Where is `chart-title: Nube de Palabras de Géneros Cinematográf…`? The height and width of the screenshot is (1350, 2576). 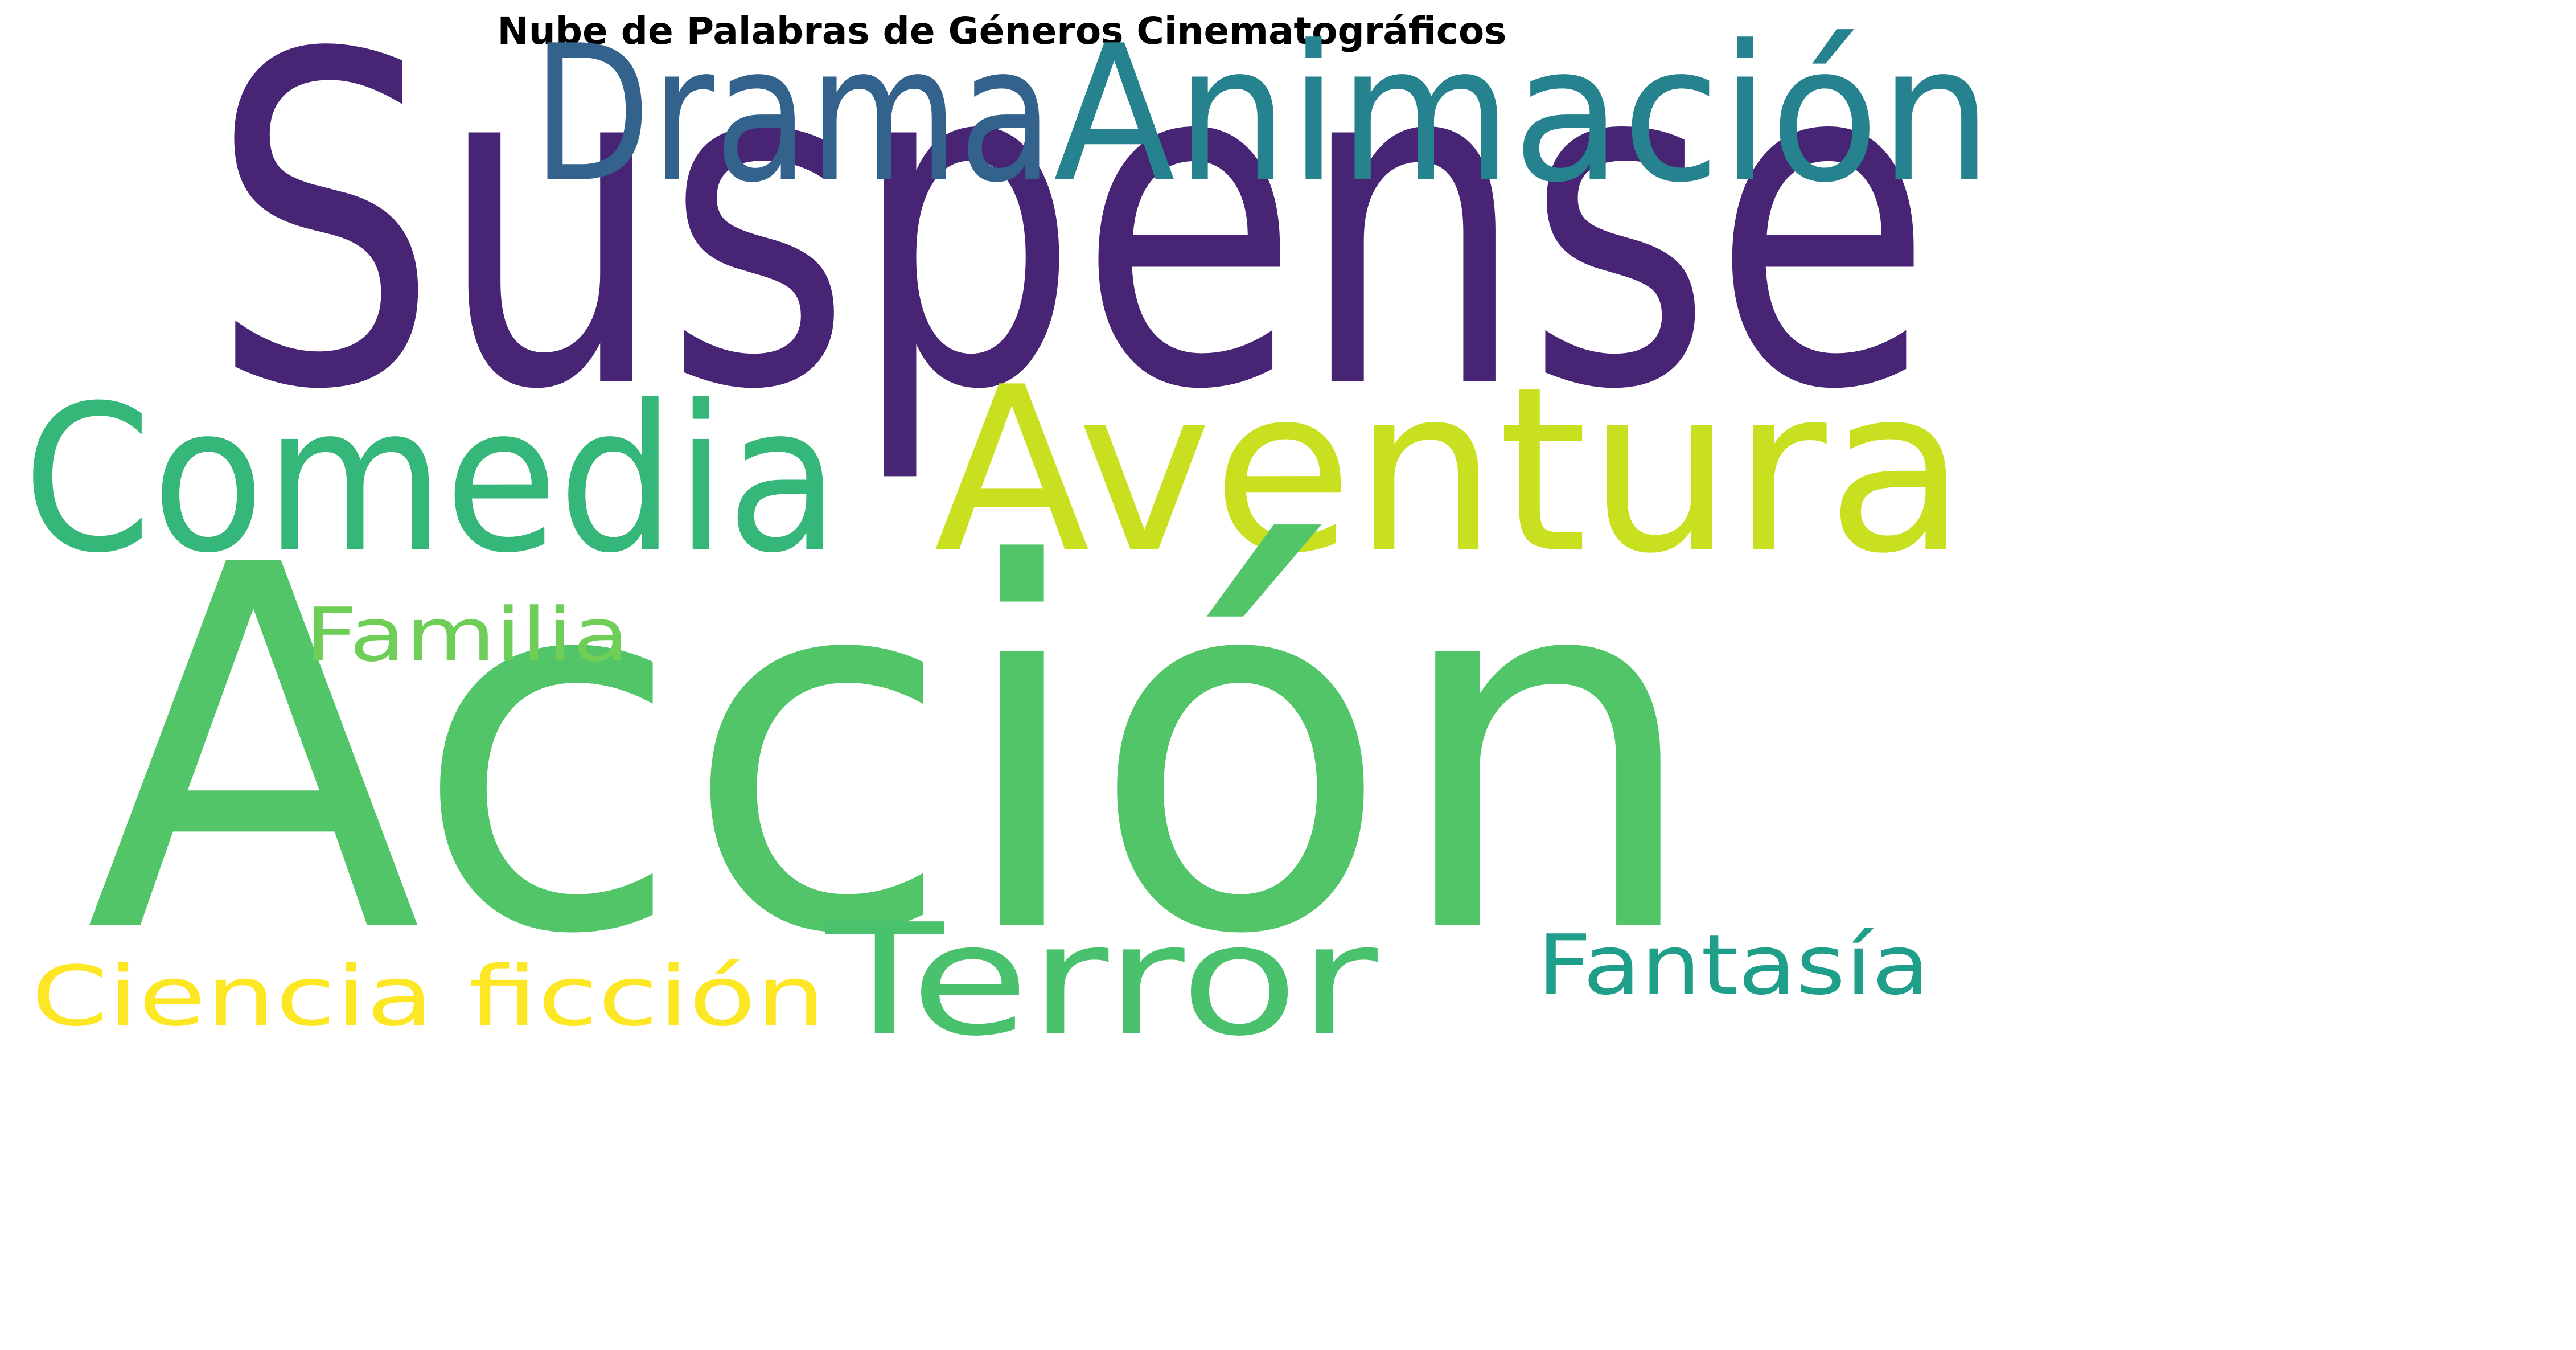
chart-title: Nube de Palabras de Géneros Cinematográf… is located at coordinates (1002, 31).